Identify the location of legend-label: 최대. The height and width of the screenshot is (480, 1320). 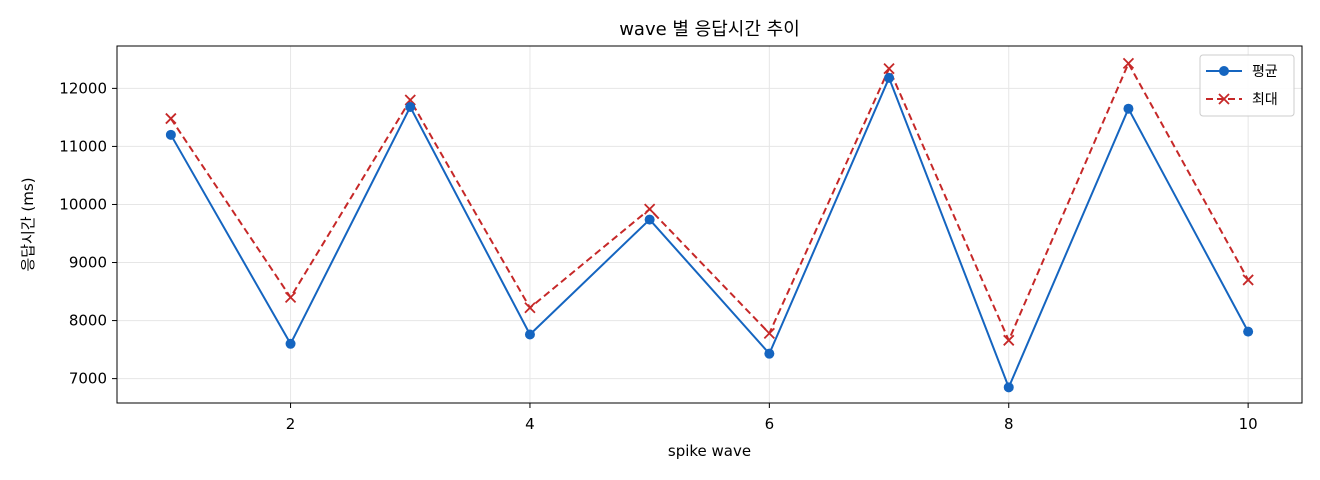
(1265, 100).